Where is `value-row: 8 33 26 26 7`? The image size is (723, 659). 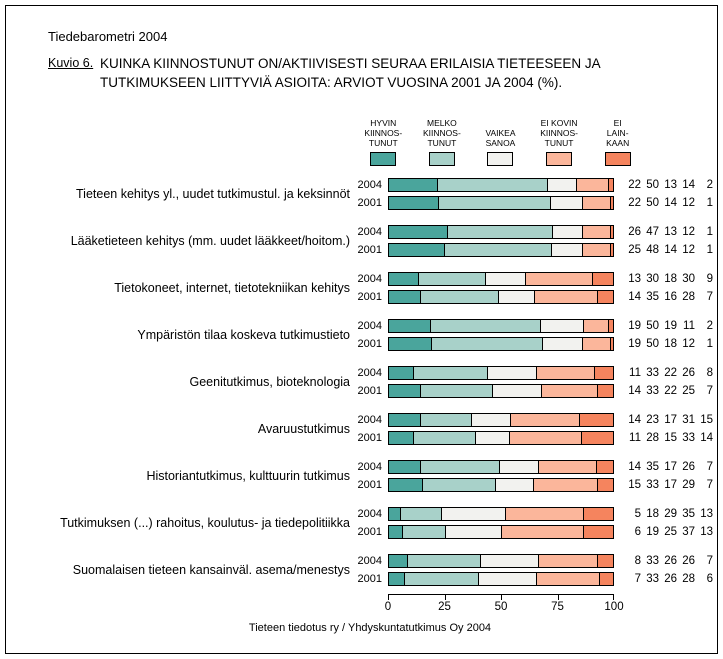 value-row: 8 33 26 26 7 is located at coordinates (668, 561).